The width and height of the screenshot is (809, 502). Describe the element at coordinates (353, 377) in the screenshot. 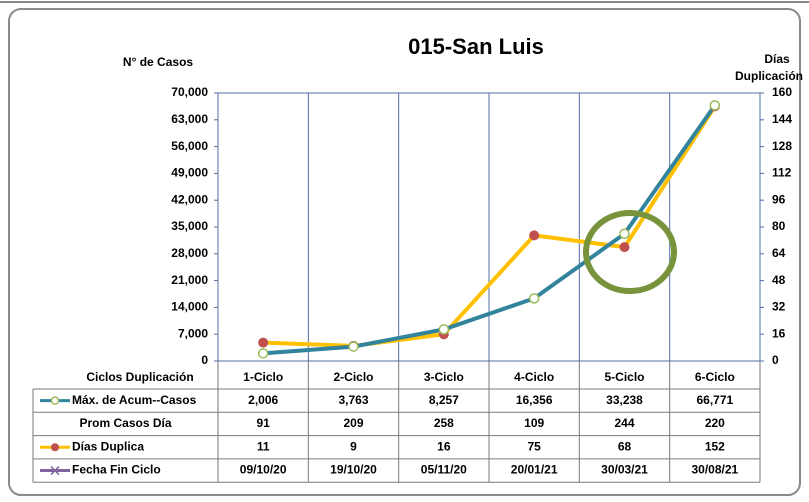

I see `x-tick-label: 2-Ciclo` at that location.